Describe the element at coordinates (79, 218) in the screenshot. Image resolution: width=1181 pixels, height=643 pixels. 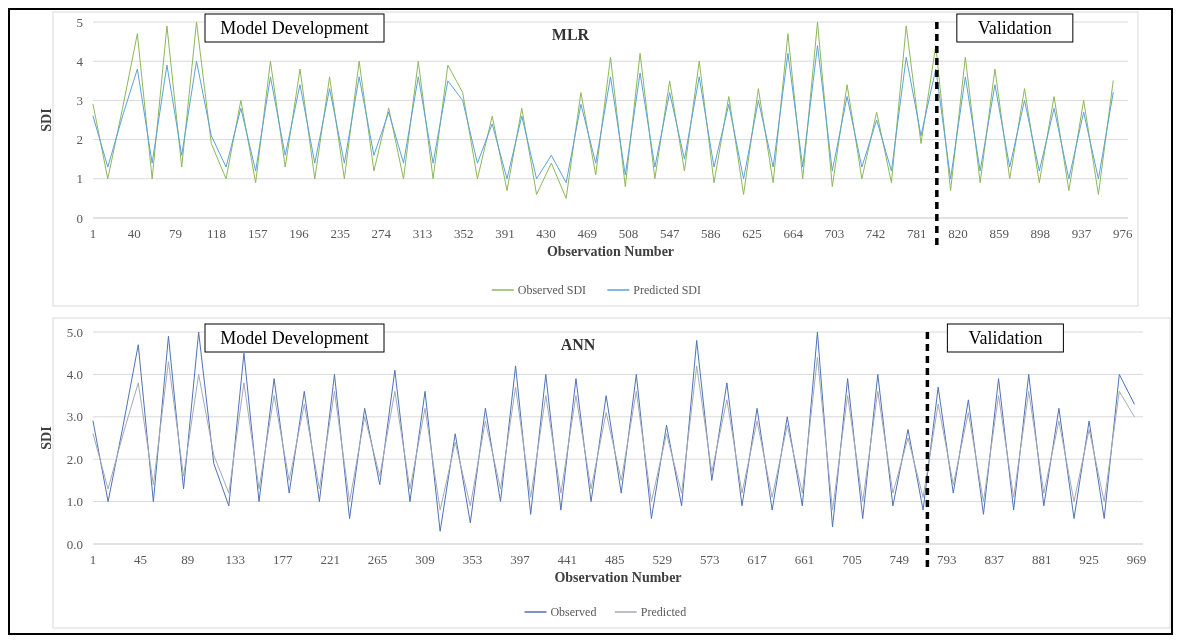
I see `y-tick-label: 0` at that location.